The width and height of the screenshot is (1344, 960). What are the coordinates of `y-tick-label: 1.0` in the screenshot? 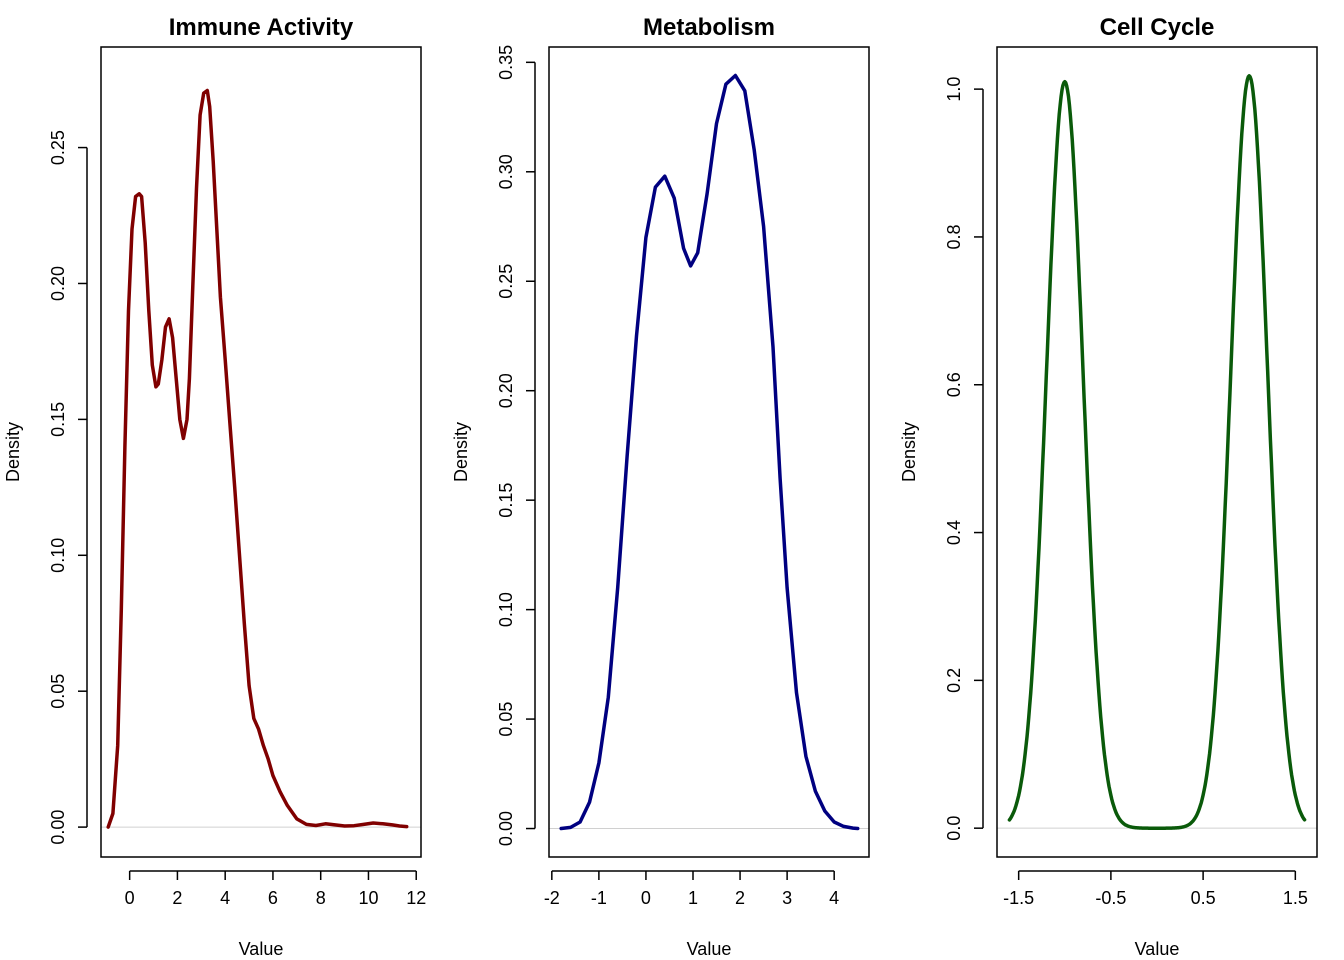 It's located at (954, 89).